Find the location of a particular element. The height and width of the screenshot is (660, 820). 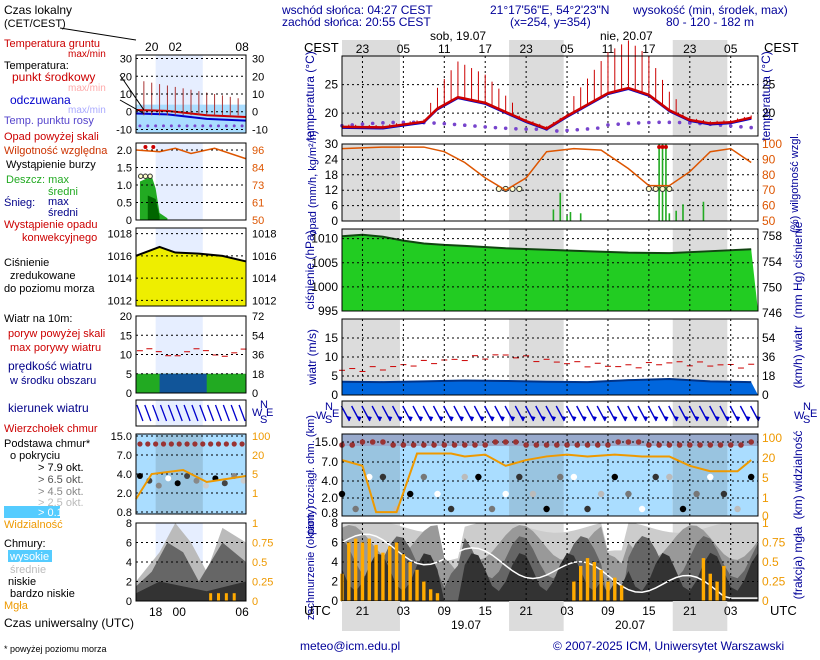

fog-tick: 1 is located at coordinates (765, 523).